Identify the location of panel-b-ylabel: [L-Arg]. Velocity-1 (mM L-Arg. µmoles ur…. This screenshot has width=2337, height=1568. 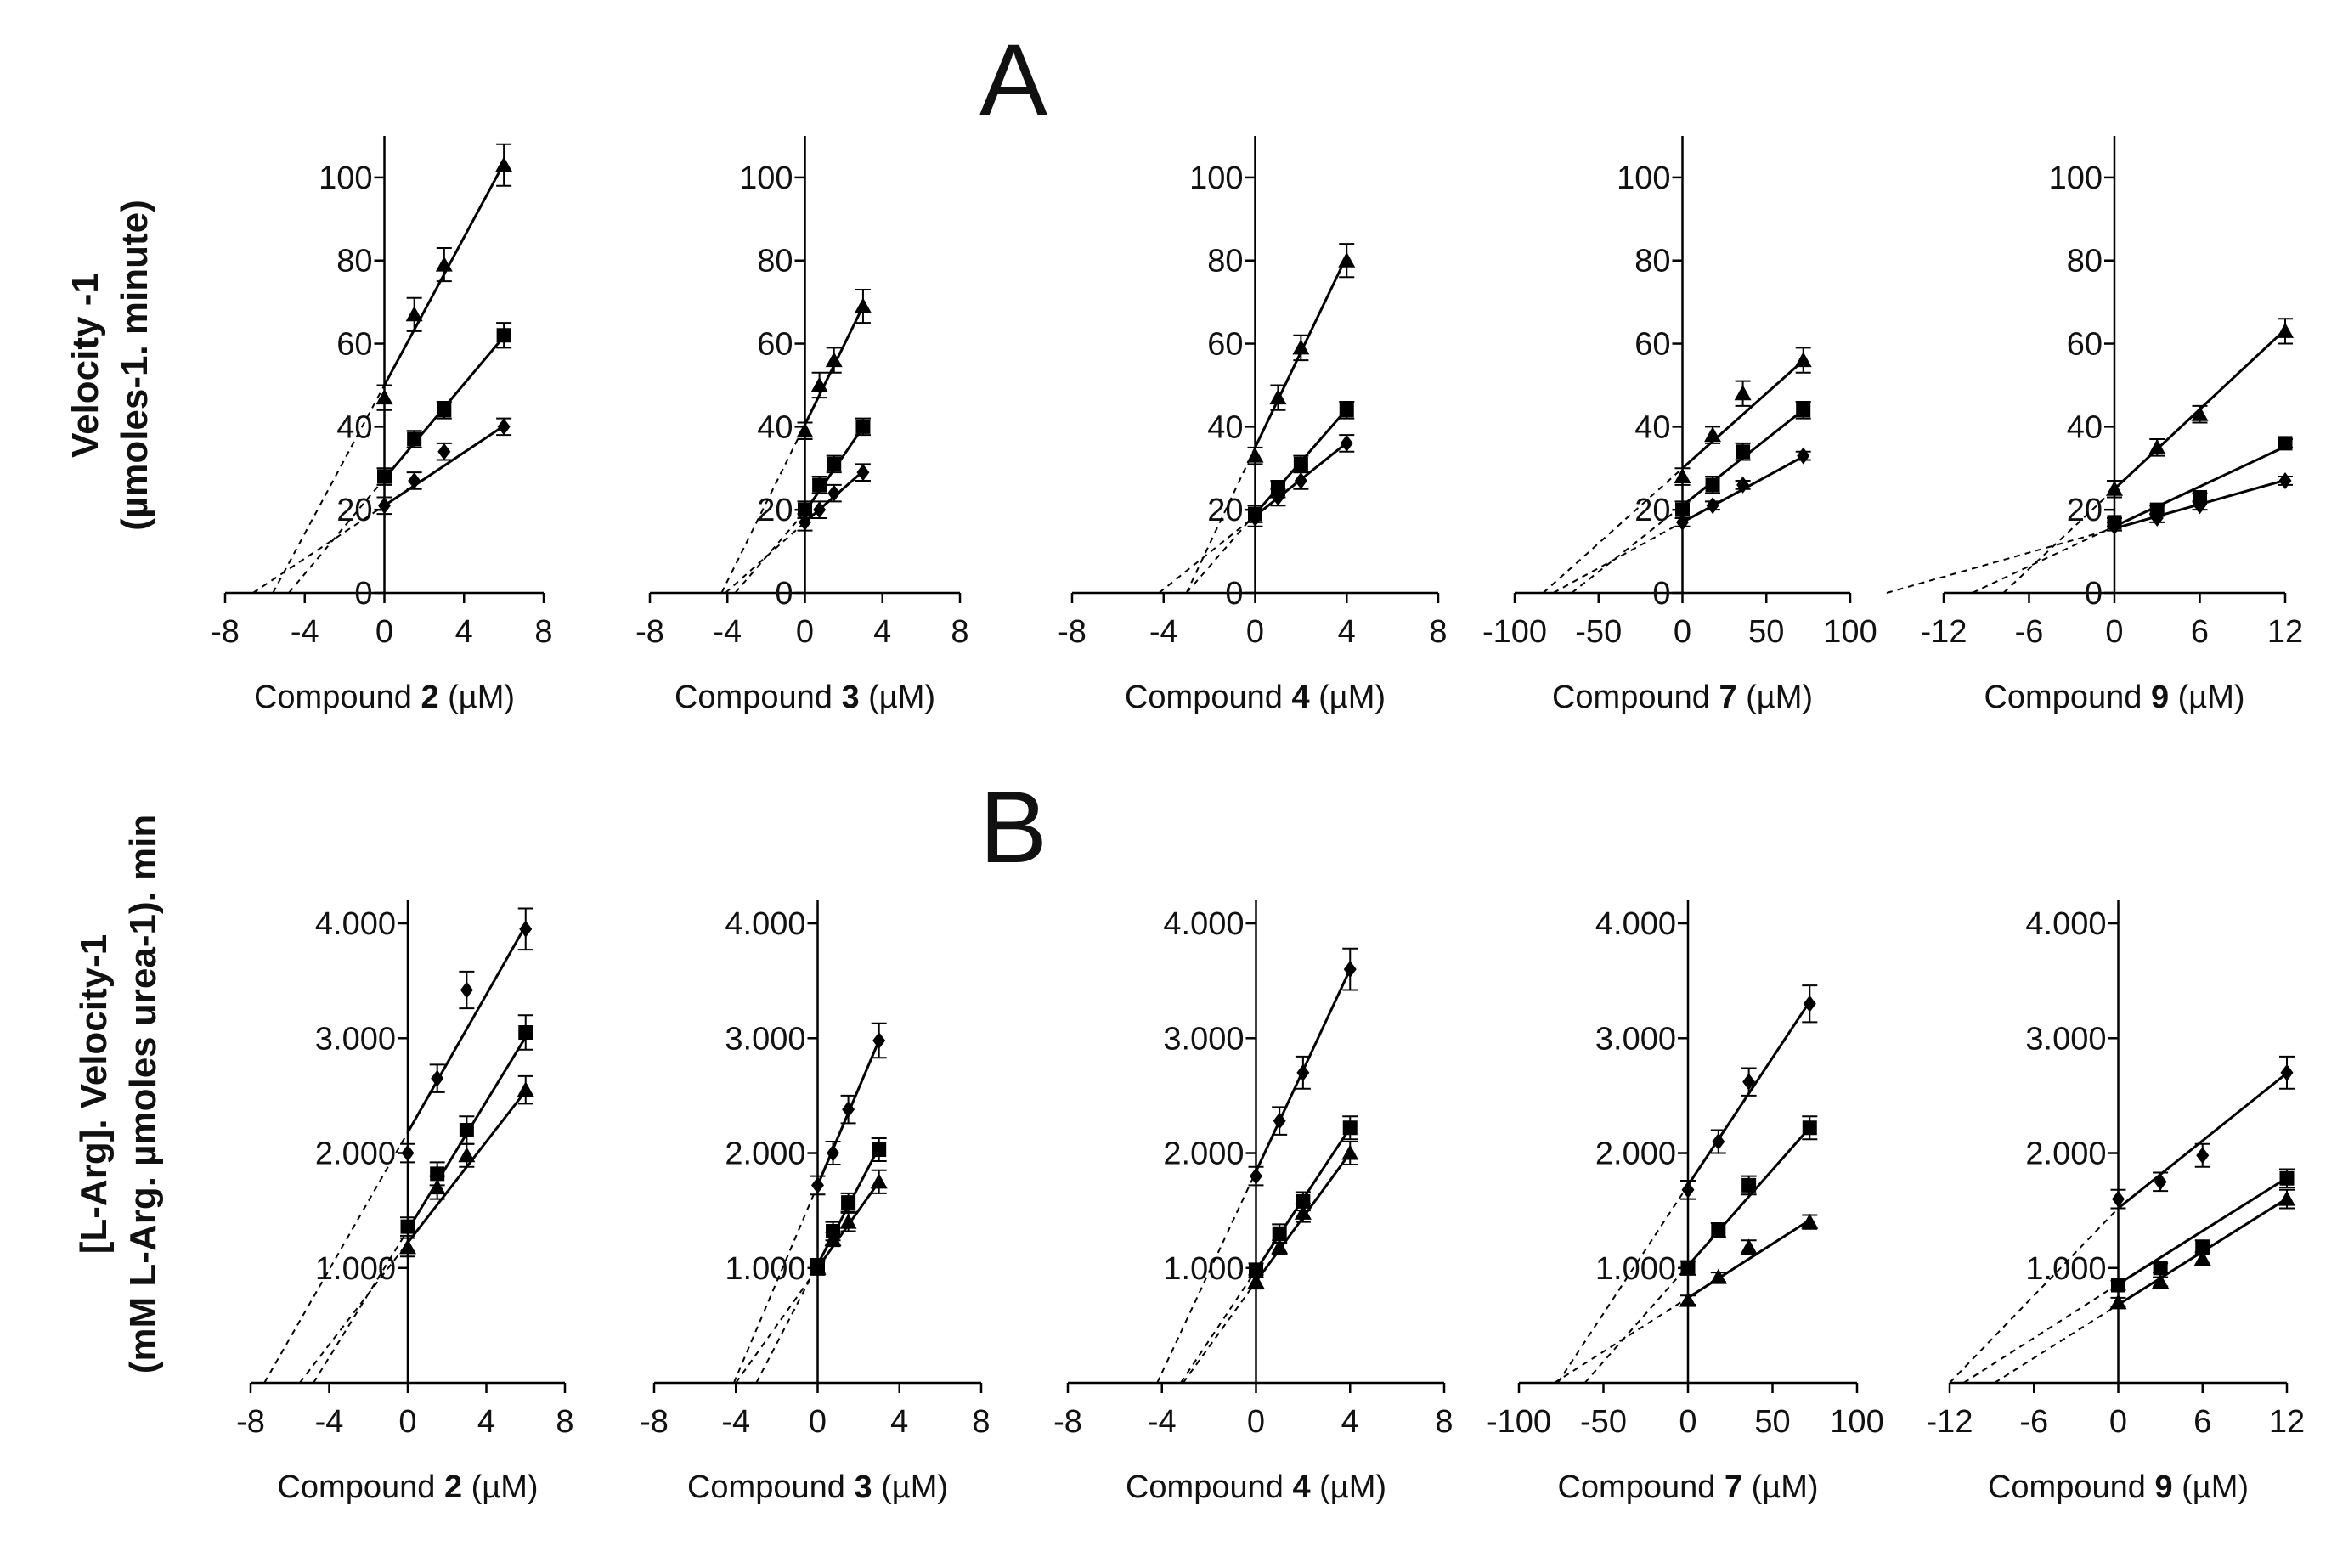
(118, 1095).